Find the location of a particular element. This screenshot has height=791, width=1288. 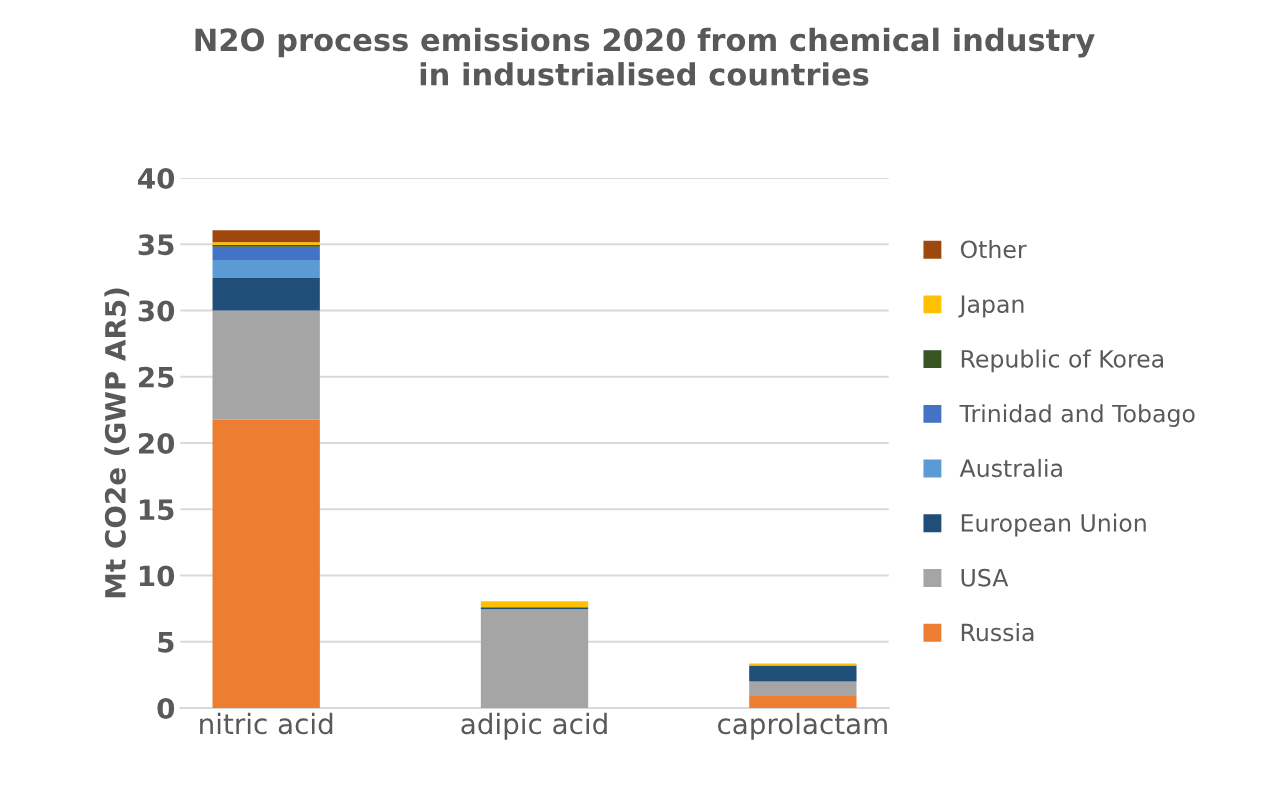

legend-label: European Union is located at coordinates (1053, 525).